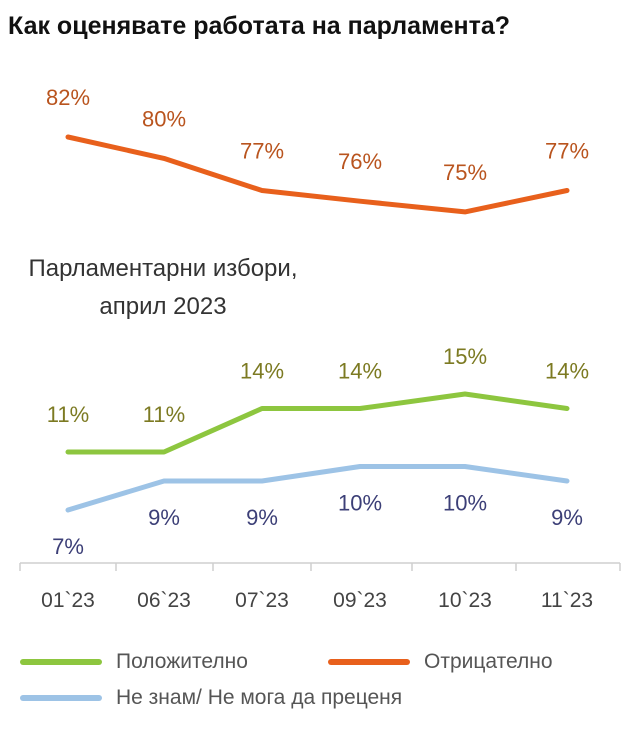 The width and height of the screenshot is (640, 742). What do you see at coordinates (259, 697) in the screenshot?
I see `legend-label-dont-know: Не знам/ Не мога да преценя` at bounding box center [259, 697].